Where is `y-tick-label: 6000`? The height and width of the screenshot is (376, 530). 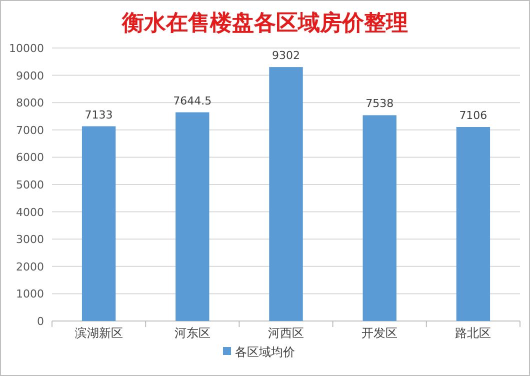
y-tick-label: 6000 is located at coordinates (30, 157).